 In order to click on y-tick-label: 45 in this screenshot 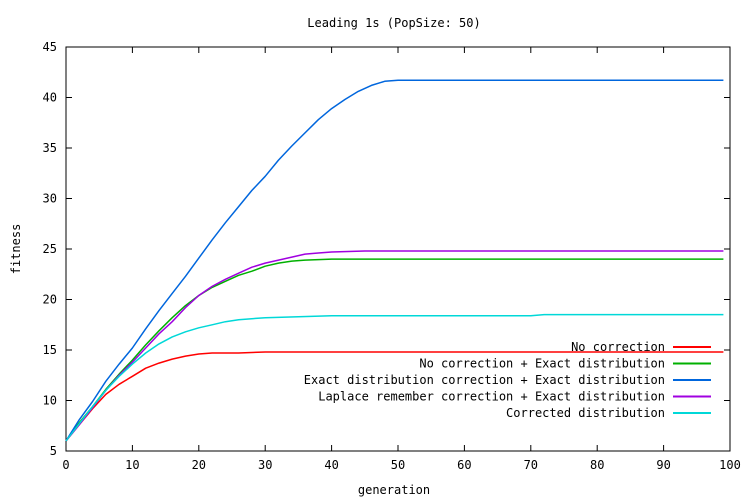, I will do `click(50, 47)`.